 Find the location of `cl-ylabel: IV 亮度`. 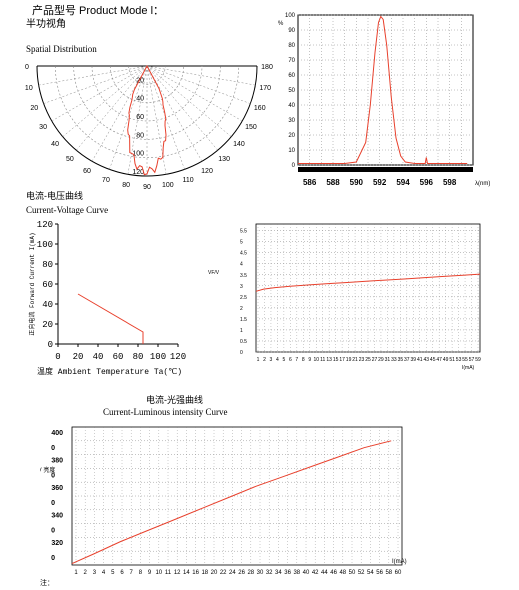

cl-ylabel: IV 亮度 is located at coordinates (47, 470).